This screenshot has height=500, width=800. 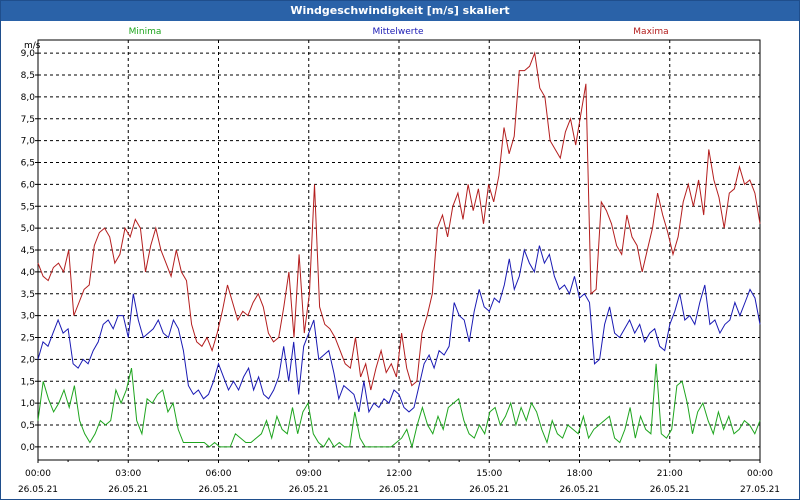 I want to click on legend-entry-maxima: Maxima, so click(x=650, y=32).